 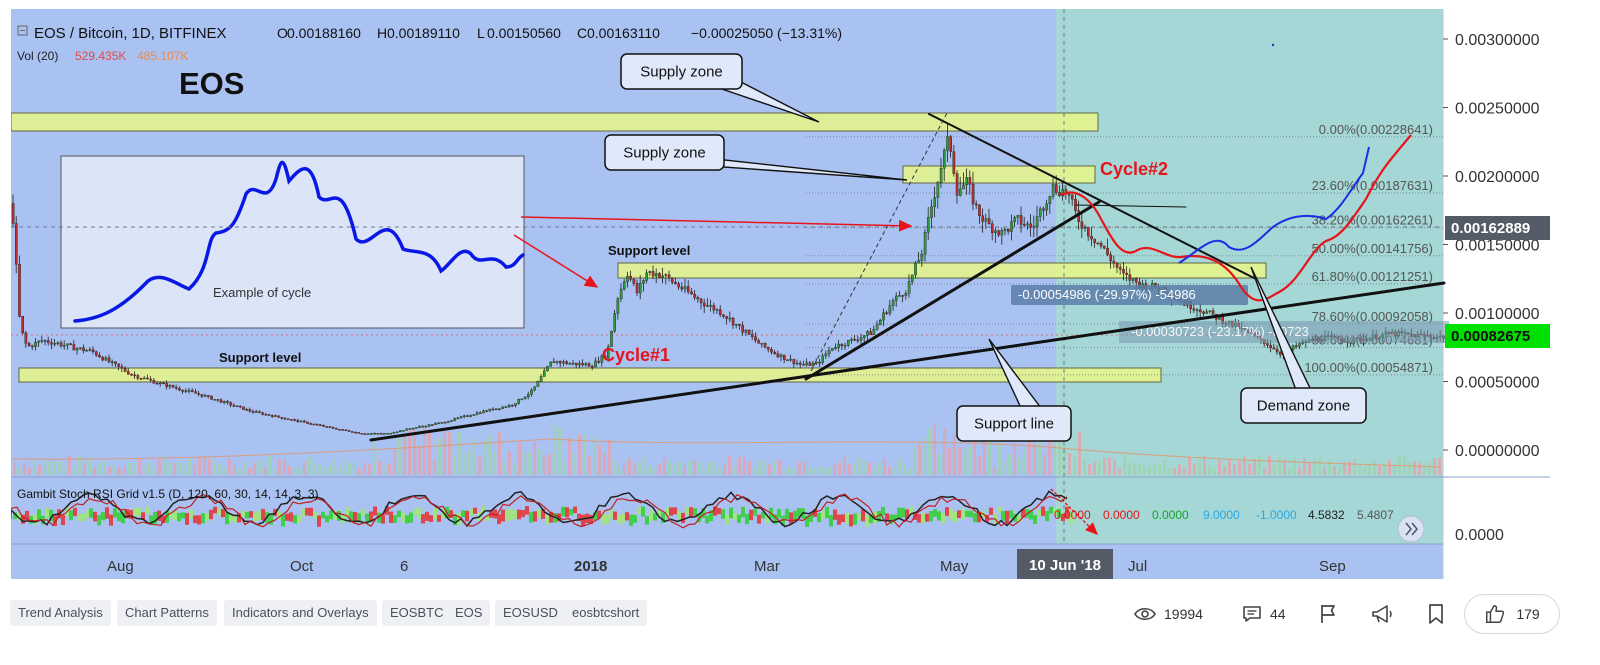 What do you see at coordinates (767, 566) in the screenshot?
I see `time-axis-label: Mar` at bounding box center [767, 566].